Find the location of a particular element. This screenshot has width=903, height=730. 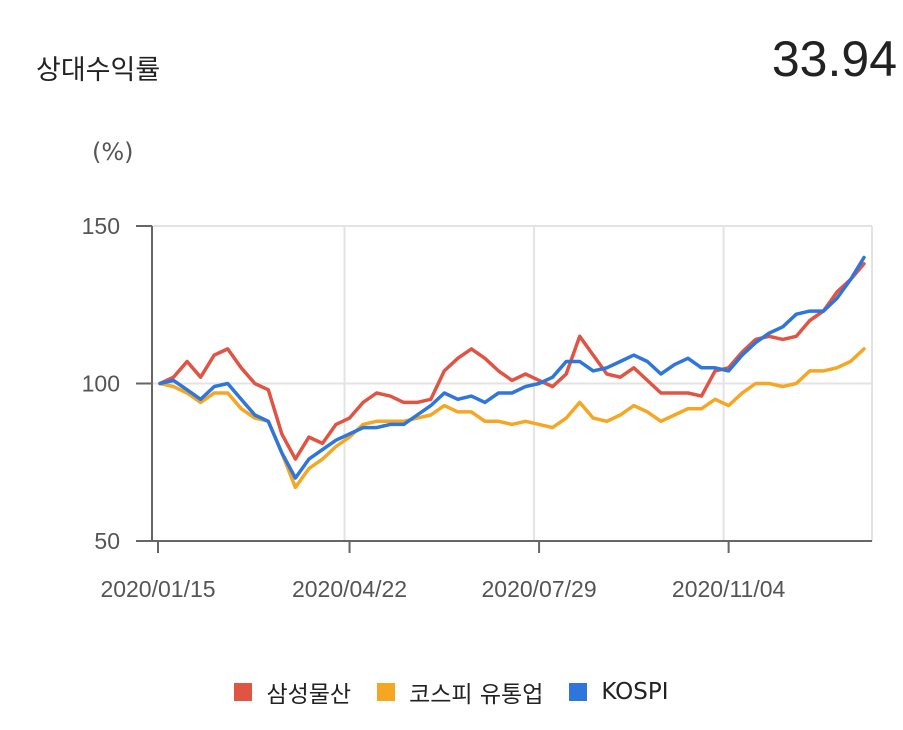

legend: 삼성물산 코스피 유통업 KOSPI is located at coordinates (451, 692).